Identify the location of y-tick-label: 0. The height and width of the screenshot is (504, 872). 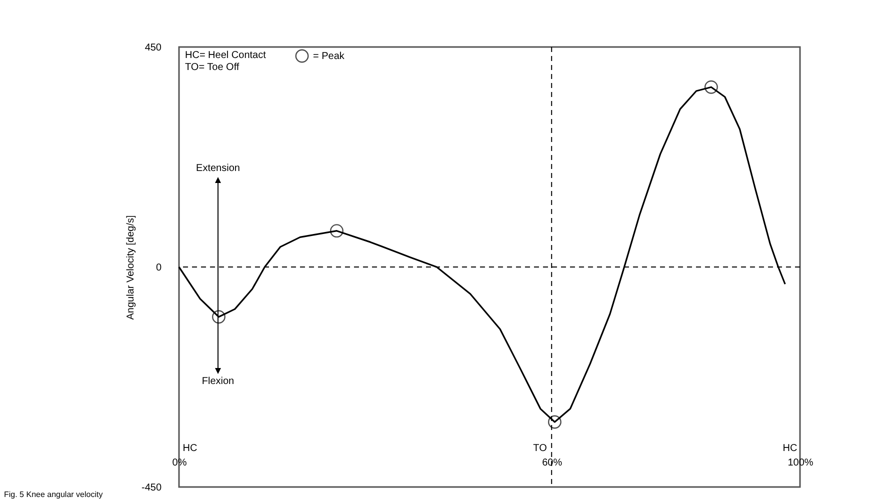
(159, 268).